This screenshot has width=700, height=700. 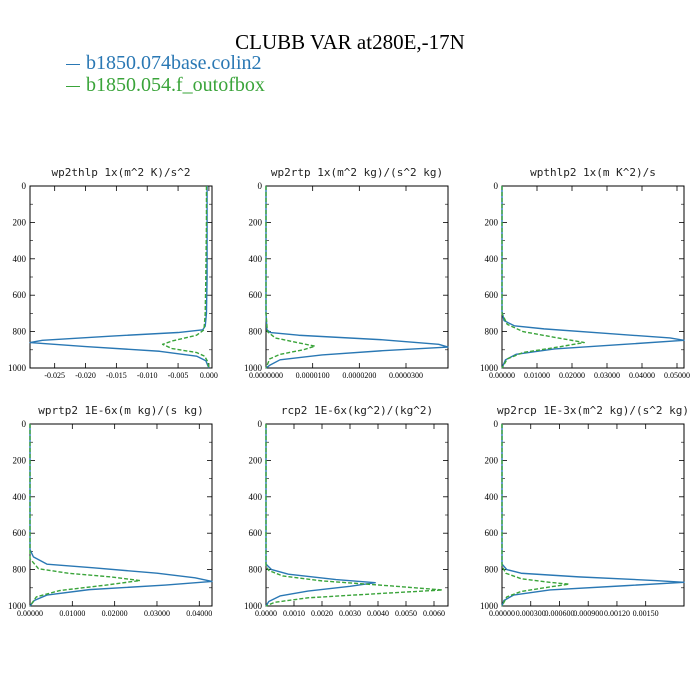 I want to click on x-tick-label: 0.0000200, so click(x=359, y=375).